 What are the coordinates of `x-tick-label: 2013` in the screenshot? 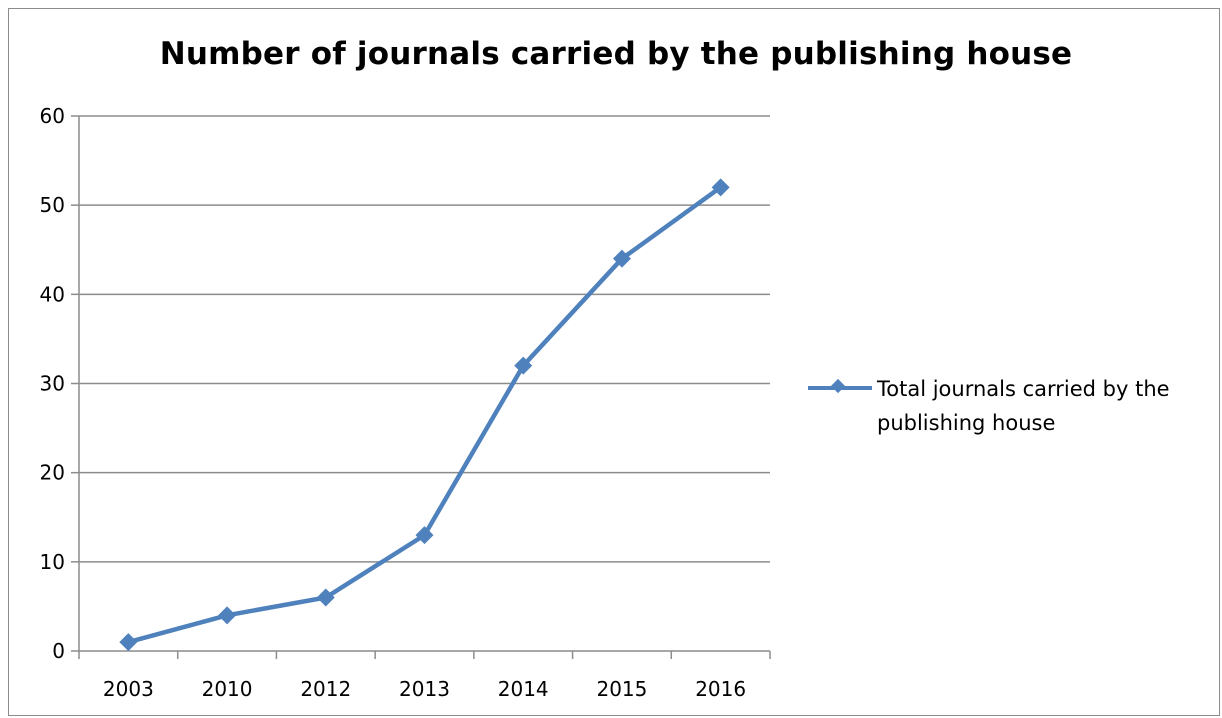 It's located at (424, 689).